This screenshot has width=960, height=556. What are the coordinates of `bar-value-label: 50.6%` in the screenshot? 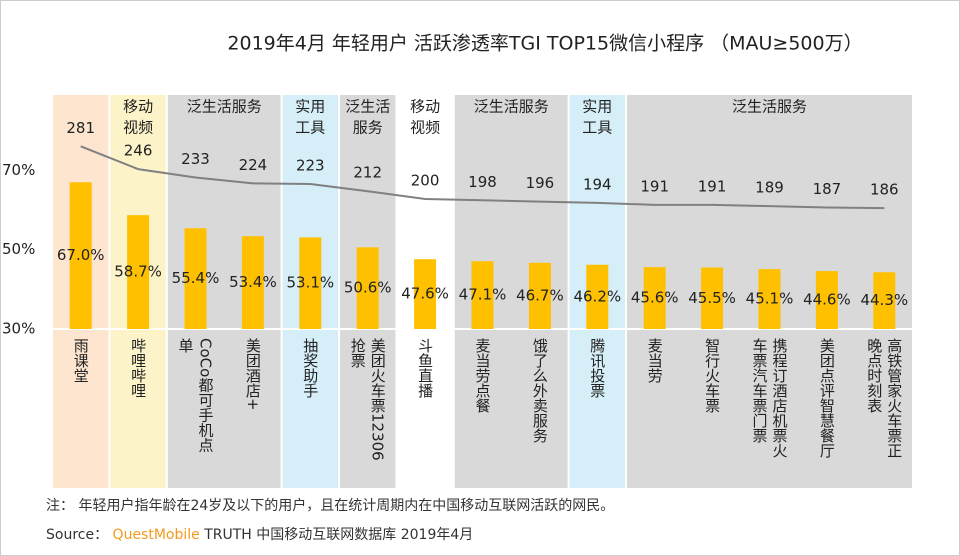 It's located at (368, 288).